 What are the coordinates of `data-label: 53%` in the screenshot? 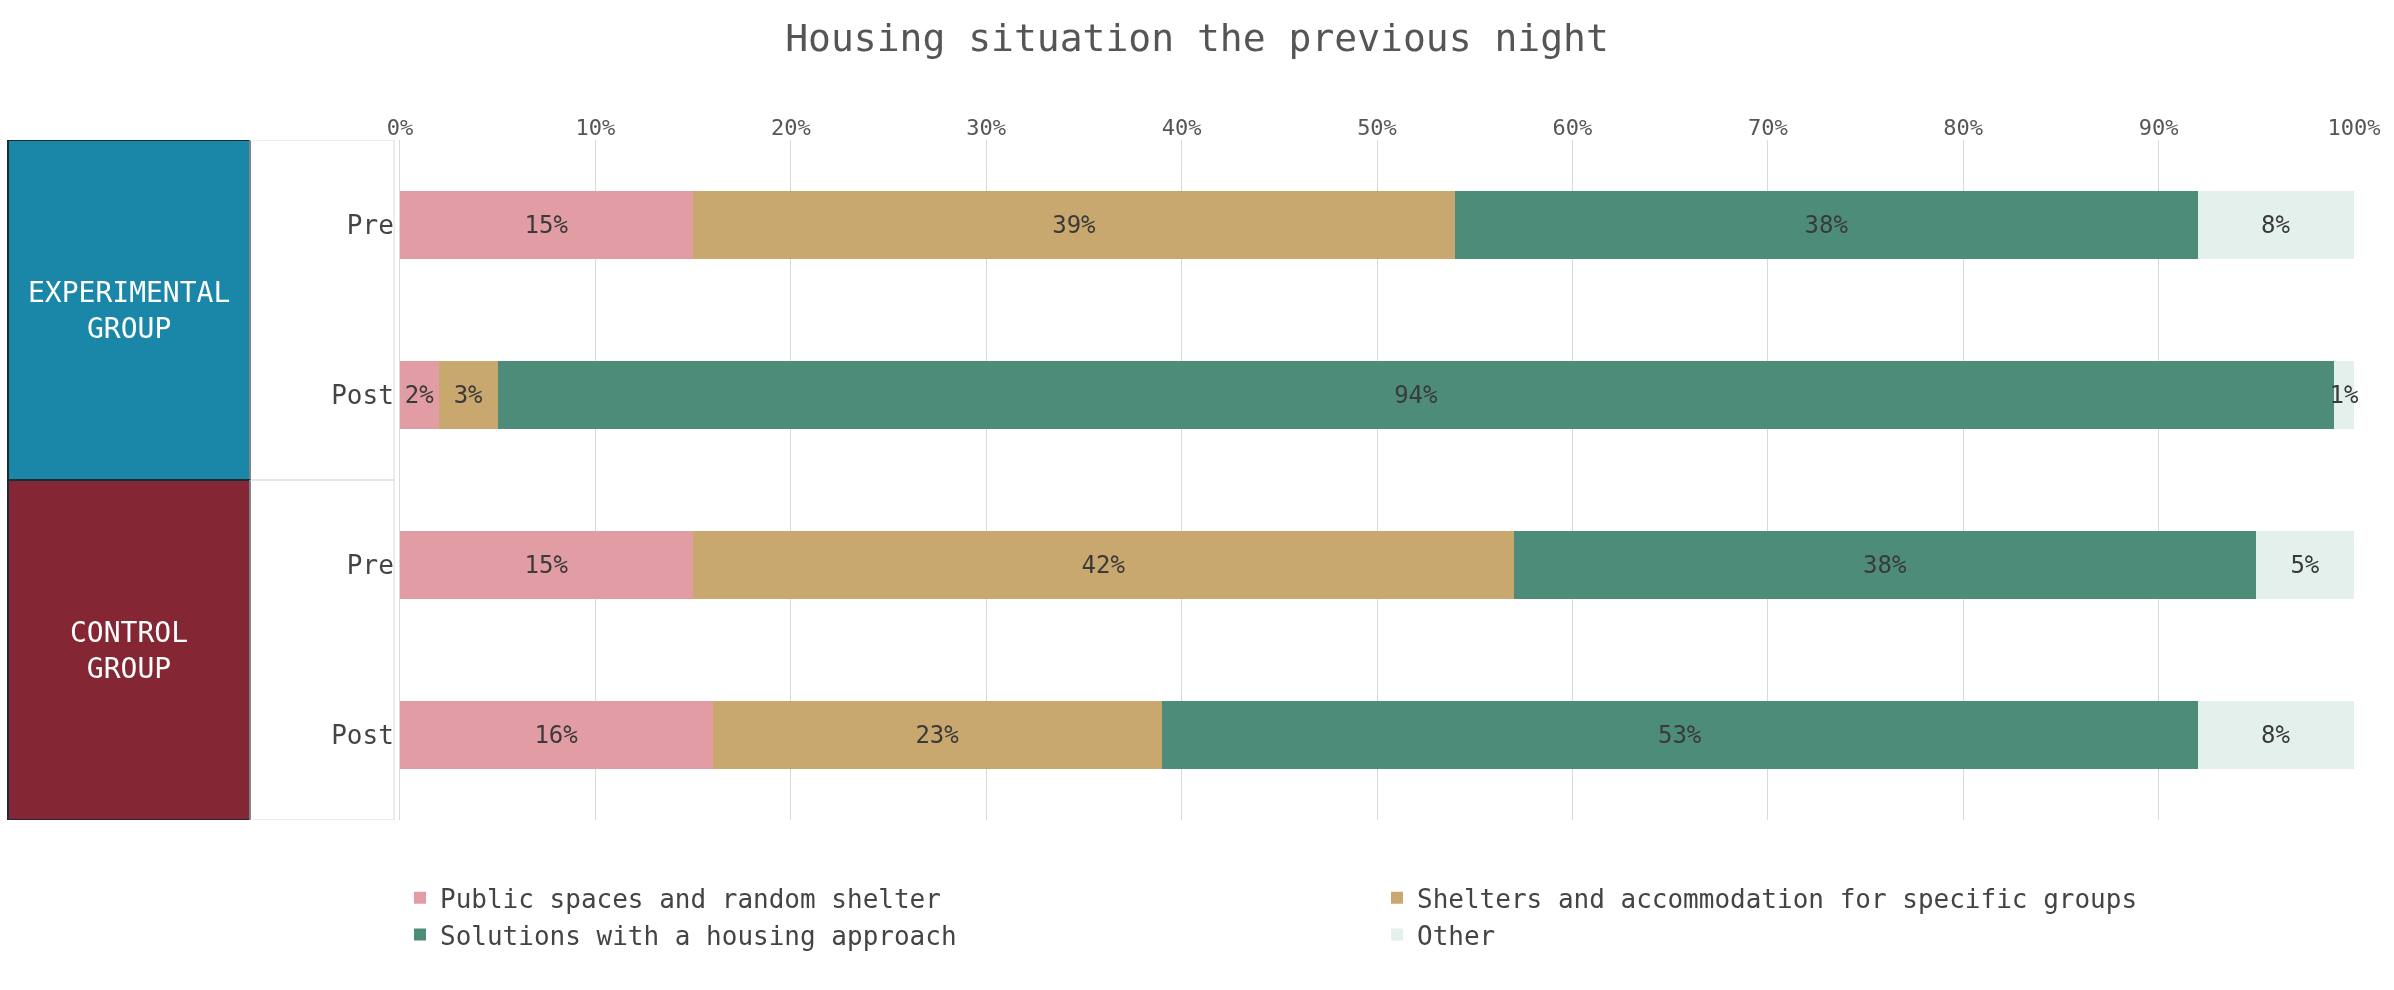 It's located at (1679, 735).